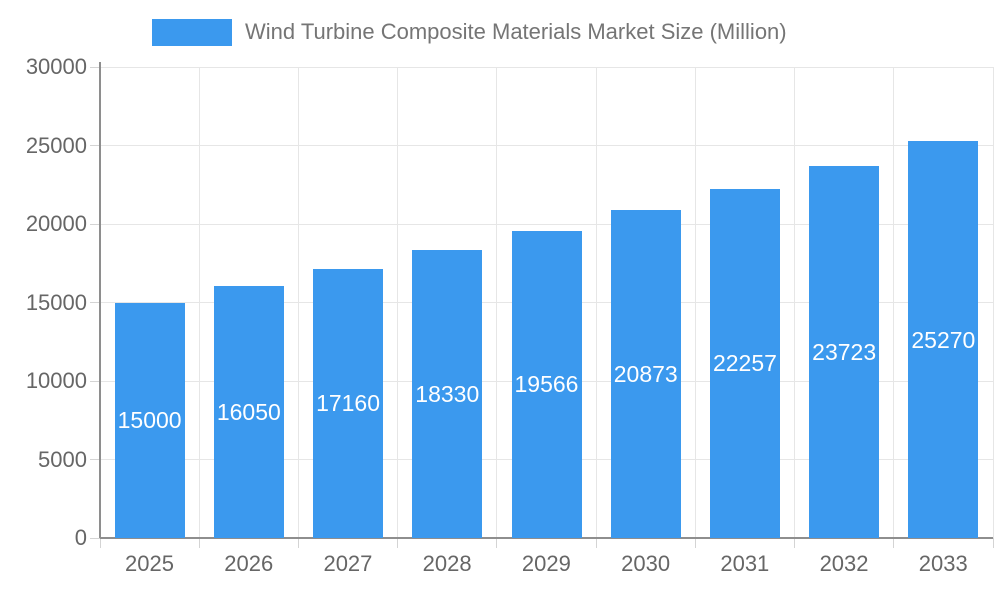 This screenshot has width=1000, height=600. I want to click on y-axis-label: 30000, so click(56, 66).